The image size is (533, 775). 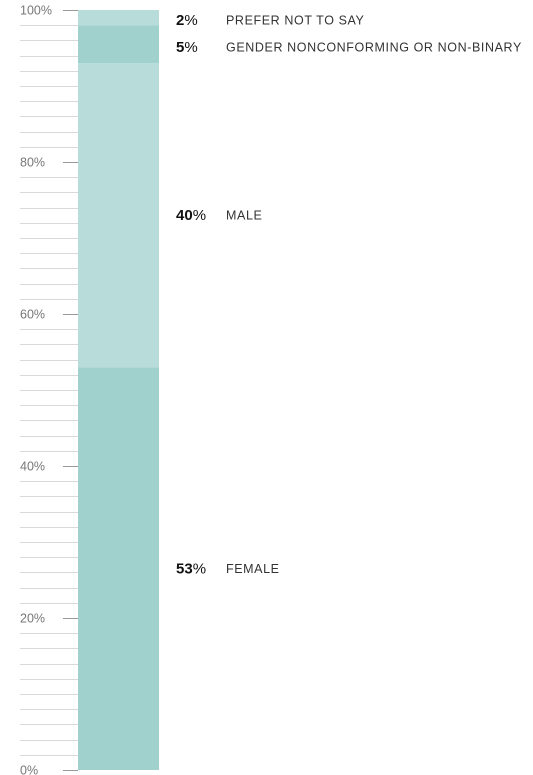 What do you see at coordinates (32, 467) in the screenshot?
I see `y-tick-label: 40%` at bounding box center [32, 467].